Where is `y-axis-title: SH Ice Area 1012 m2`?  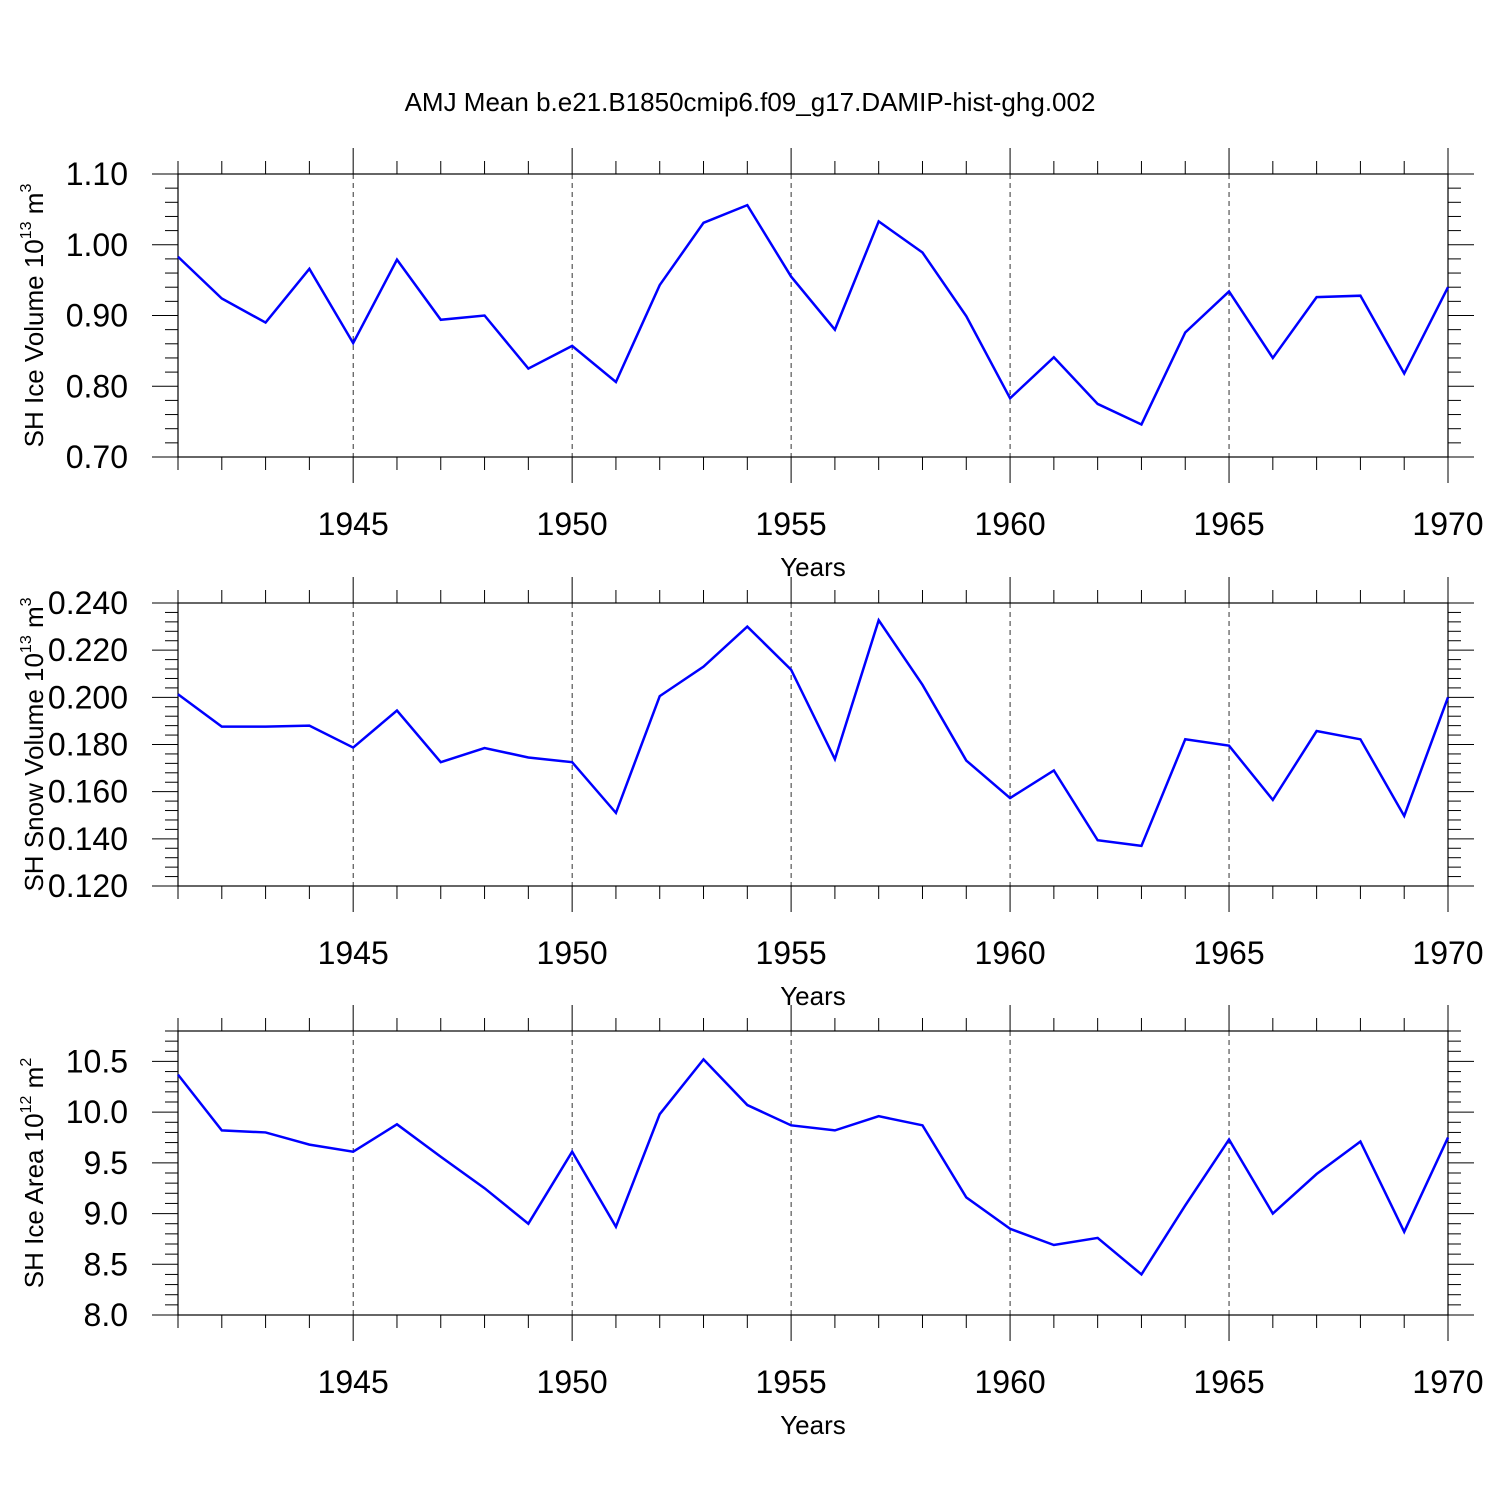
y-axis-title: SH Ice Area 1012 m2 is located at coordinates (33, 1173).